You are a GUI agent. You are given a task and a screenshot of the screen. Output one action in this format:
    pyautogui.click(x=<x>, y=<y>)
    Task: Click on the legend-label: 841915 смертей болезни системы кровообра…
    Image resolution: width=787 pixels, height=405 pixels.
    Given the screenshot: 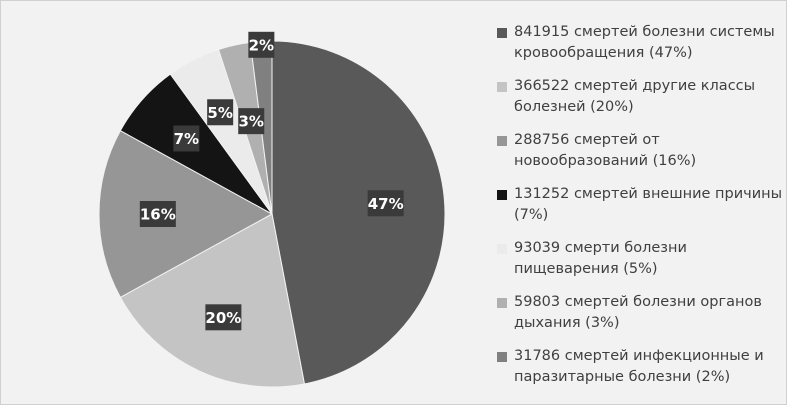 What is the action you would take?
    pyautogui.click(x=644, y=42)
    